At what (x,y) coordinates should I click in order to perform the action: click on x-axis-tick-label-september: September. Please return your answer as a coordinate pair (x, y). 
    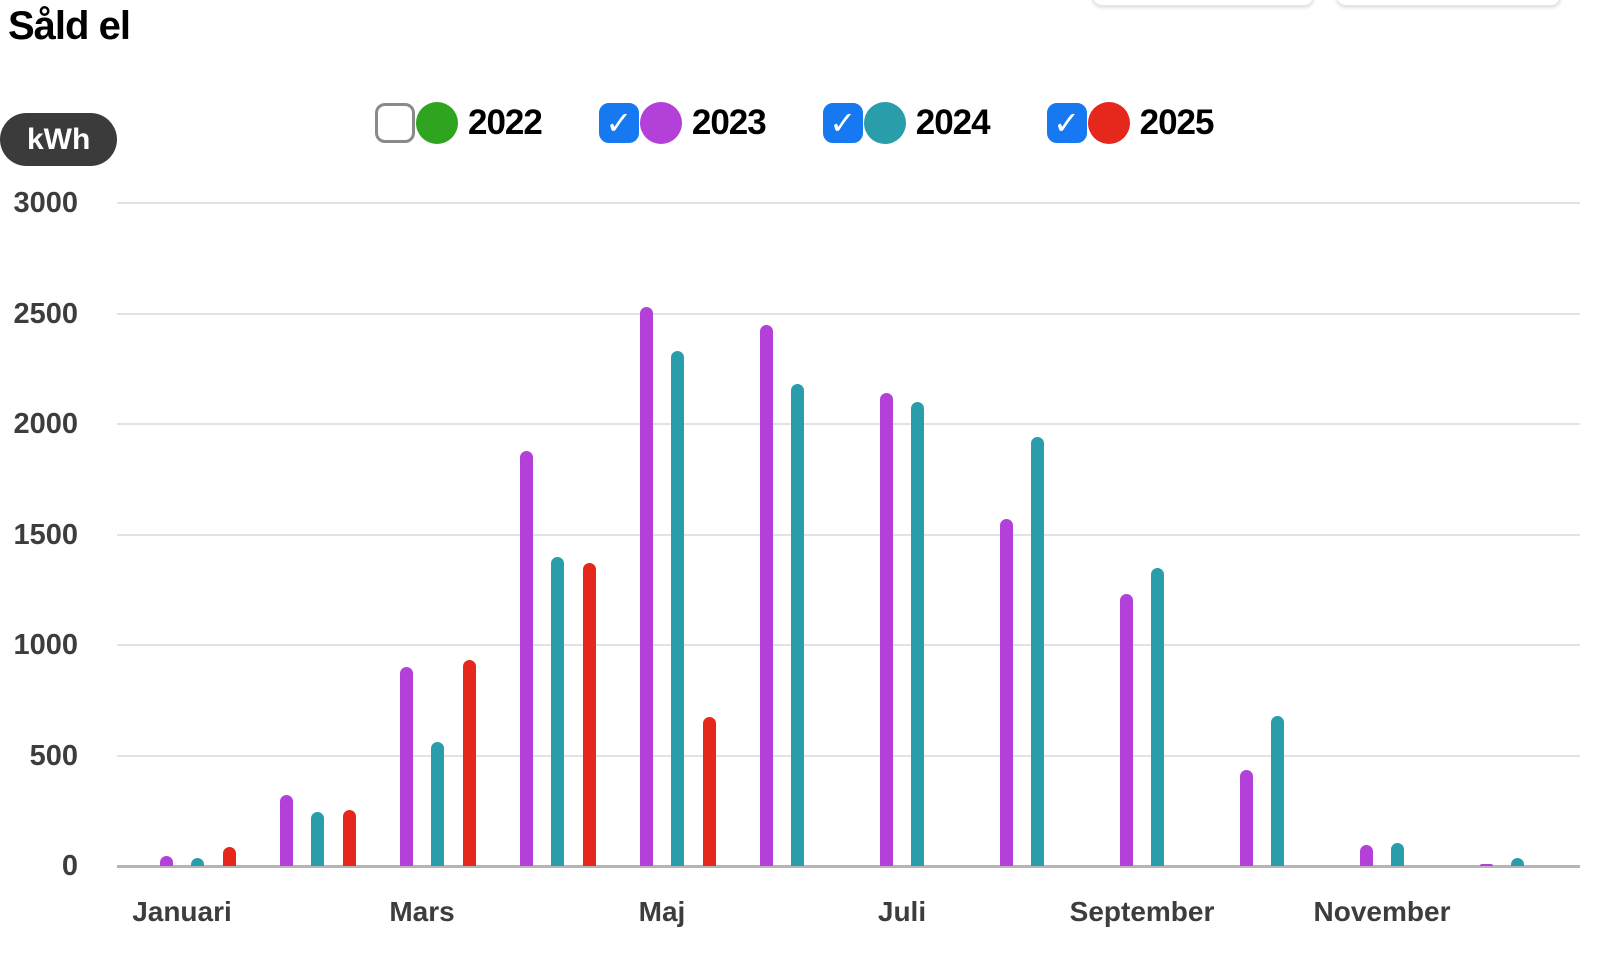
    Looking at the image, I should click on (1142, 911).